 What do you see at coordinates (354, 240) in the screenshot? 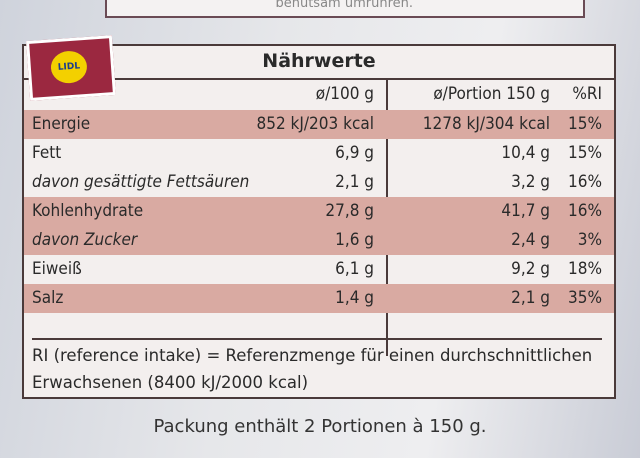
I see `table-cell: 1,6 g` at bounding box center [354, 240].